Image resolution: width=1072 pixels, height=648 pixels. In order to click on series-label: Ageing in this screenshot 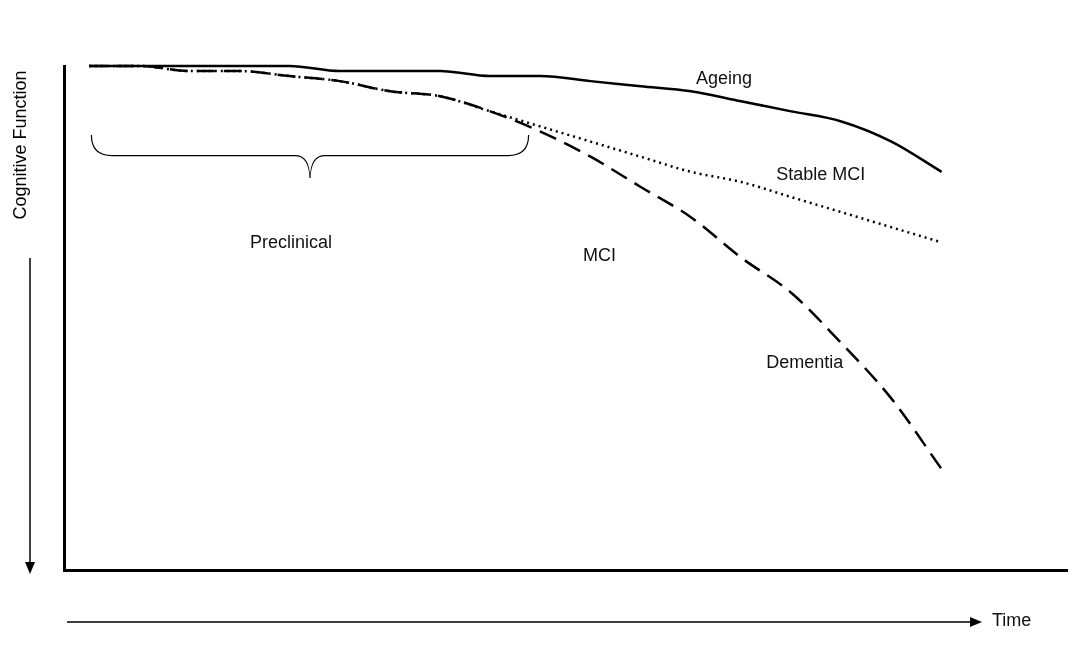, I will do `click(724, 78)`.